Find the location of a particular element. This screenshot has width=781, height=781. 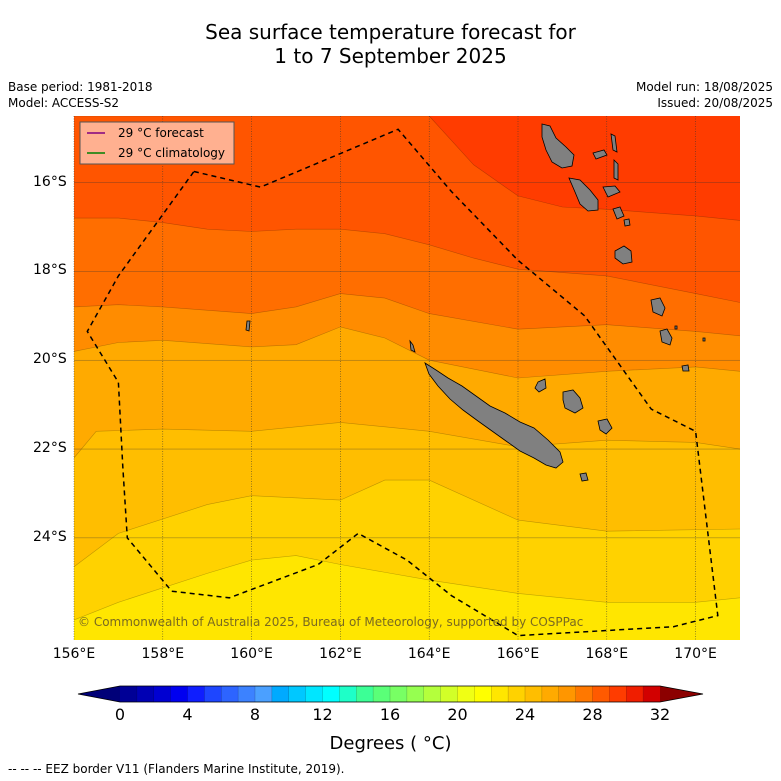

colorbar-tick-label: 24 is located at coordinates (525, 714).